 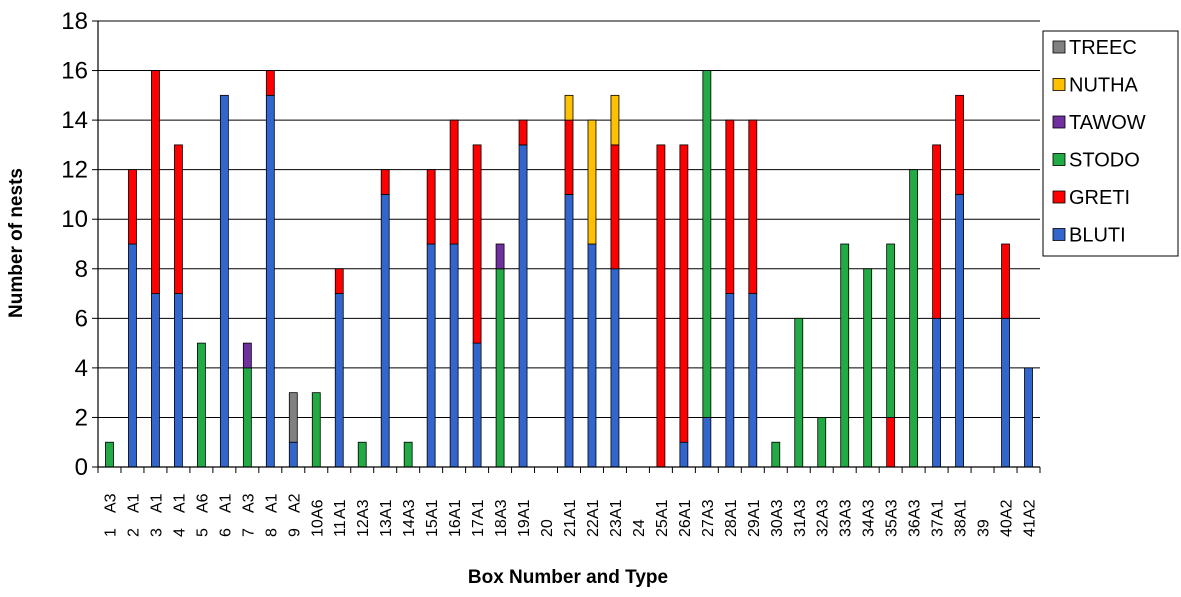 I want to click on box-number: 41, so click(x=1030, y=528).